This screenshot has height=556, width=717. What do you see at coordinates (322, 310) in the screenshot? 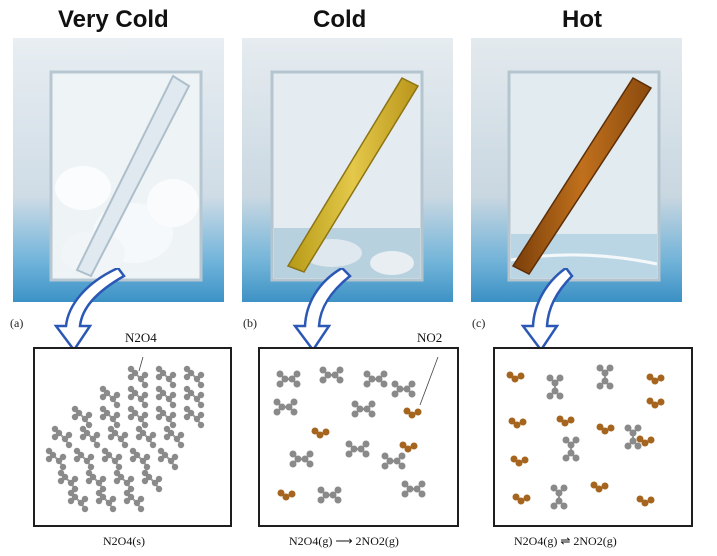
I see `arrow-b-icon` at bounding box center [322, 310].